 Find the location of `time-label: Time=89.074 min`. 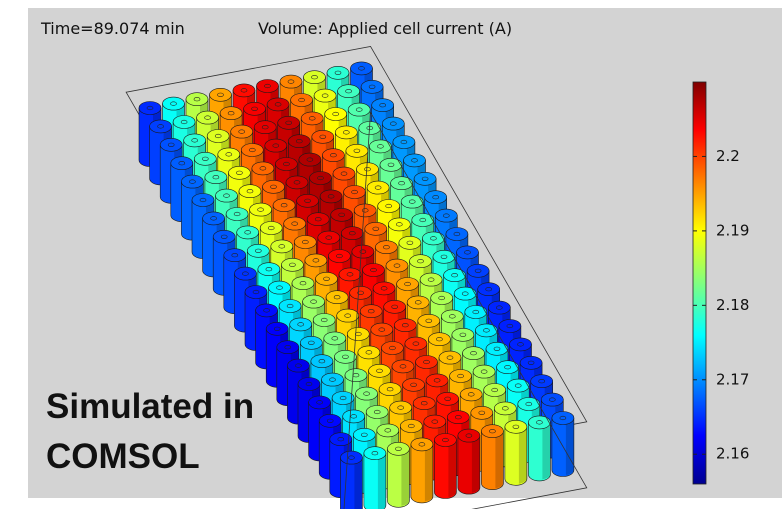

time-label: Time=89.074 min is located at coordinates (112, 28).